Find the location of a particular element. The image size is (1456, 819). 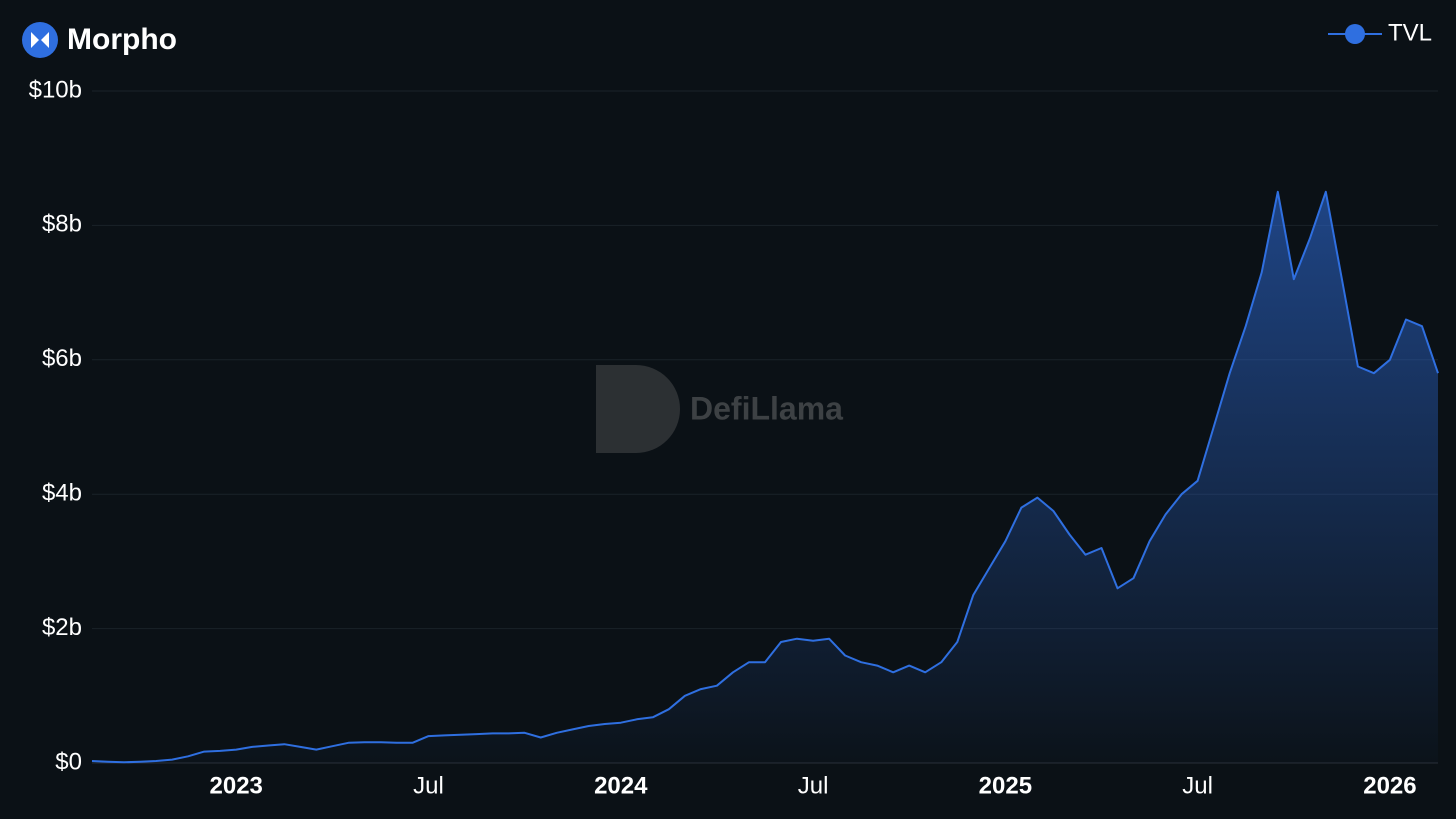

legend-label: TVL is located at coordinates (1410, 32).